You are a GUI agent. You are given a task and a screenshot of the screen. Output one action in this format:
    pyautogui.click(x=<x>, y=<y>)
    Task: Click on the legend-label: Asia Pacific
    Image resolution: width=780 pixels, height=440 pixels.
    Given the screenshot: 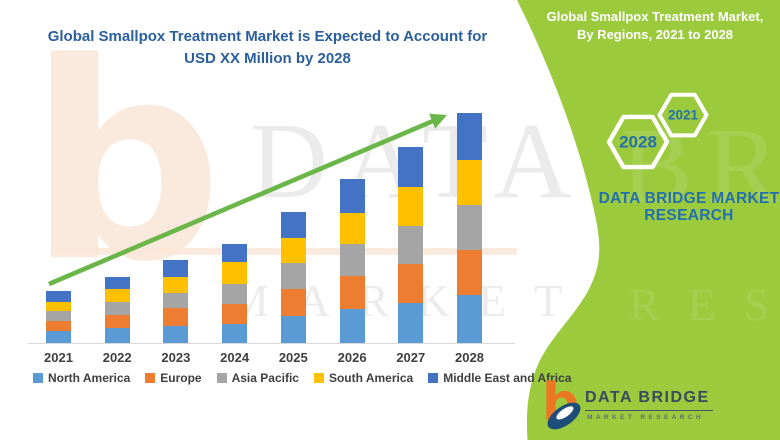 What is the action you would take?
    pyautogui.click(x=265, y=378)
    